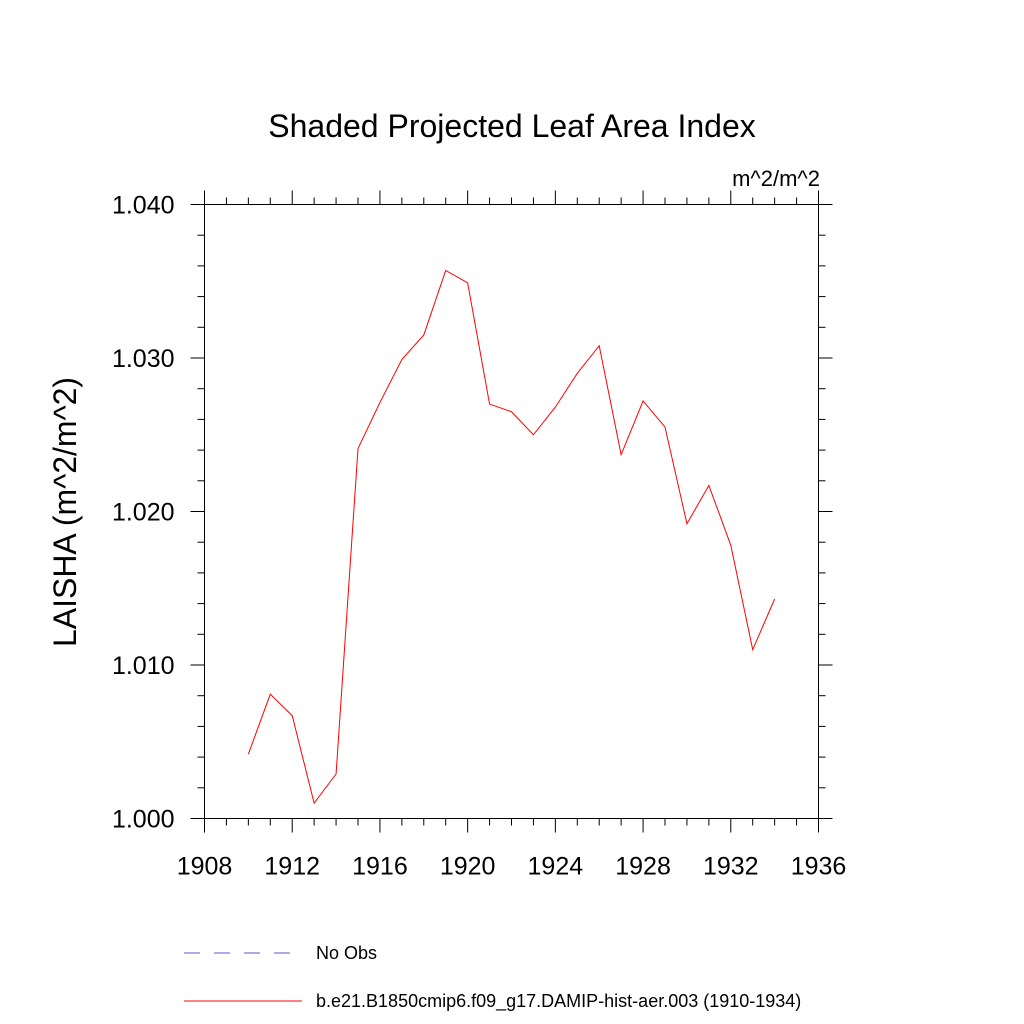  I want to click on legend-entry: No Obs, so click(346, 953).